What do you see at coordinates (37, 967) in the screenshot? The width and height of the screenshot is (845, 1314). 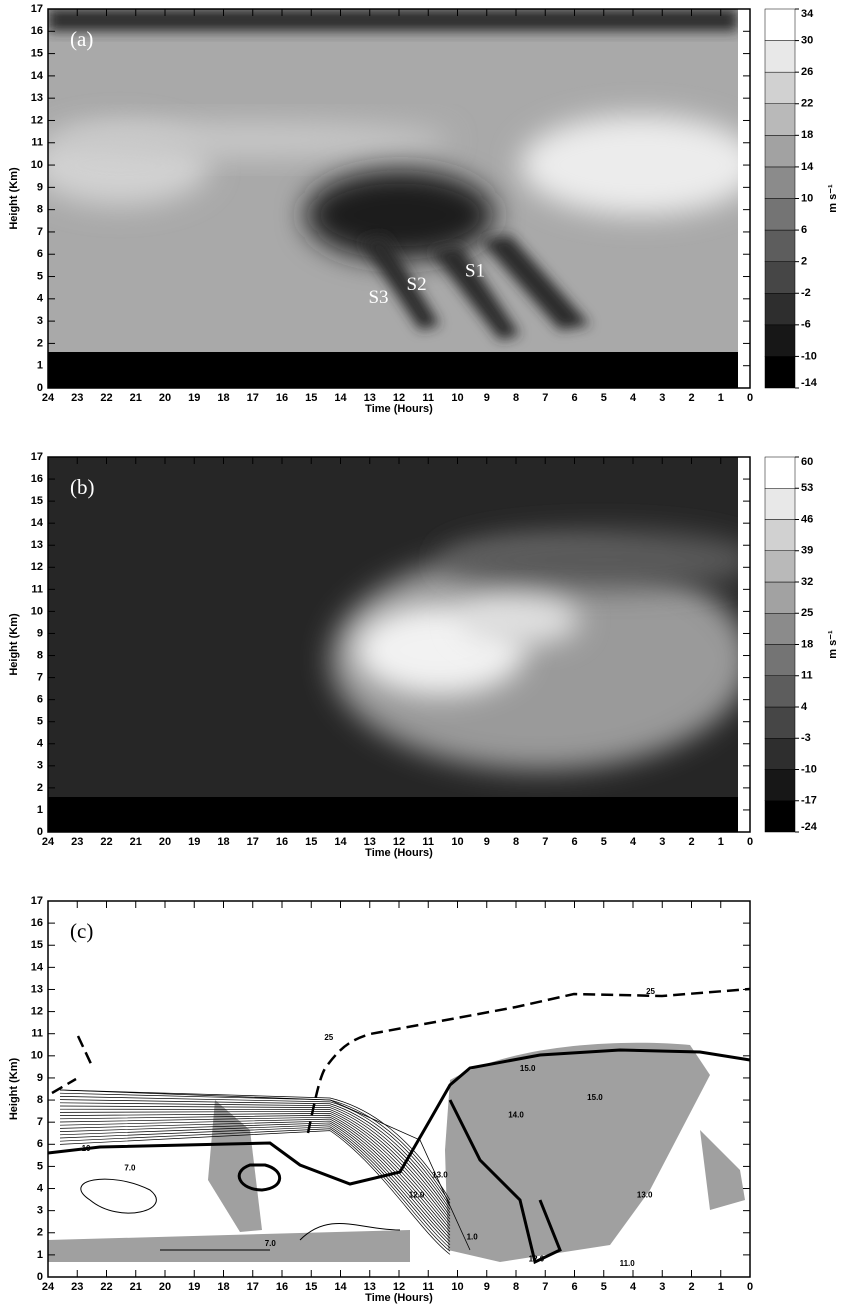 I see `y-tick-label: 14` at bounding box center [37, 967].